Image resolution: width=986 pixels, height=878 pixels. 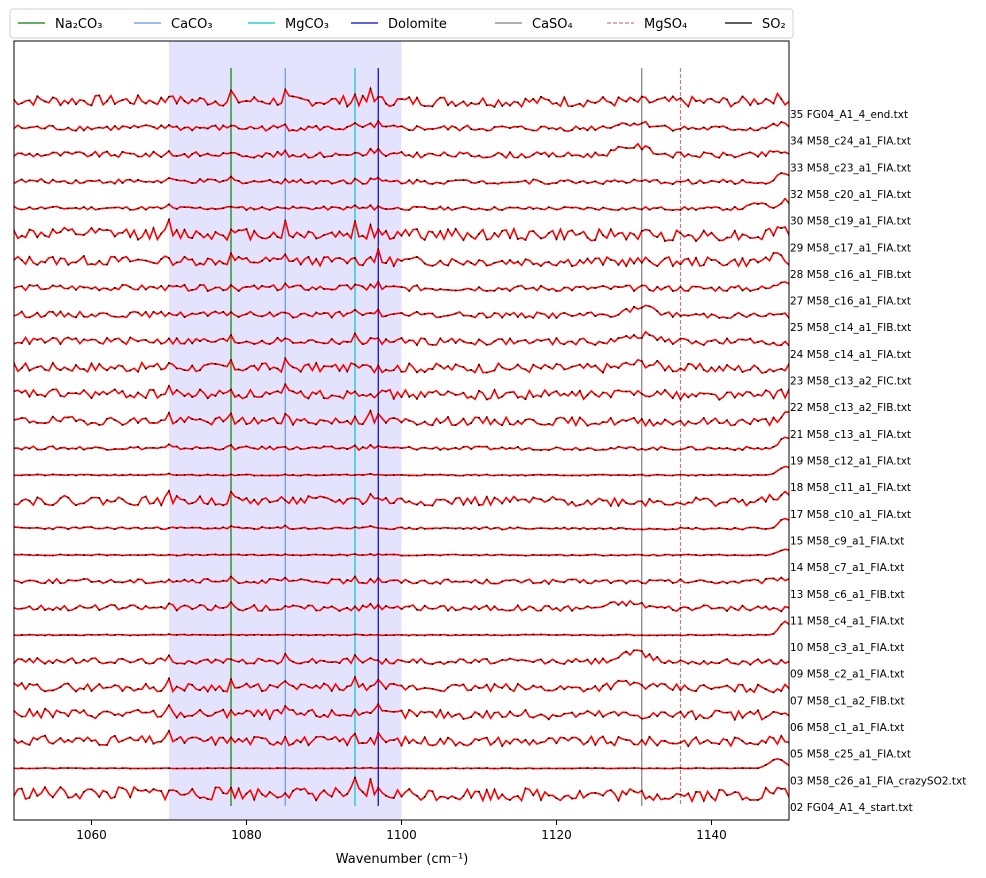 I want to click on spectrum-label: 05 M58_c25_a1_FIA.txt, so click(x=850, y=755).